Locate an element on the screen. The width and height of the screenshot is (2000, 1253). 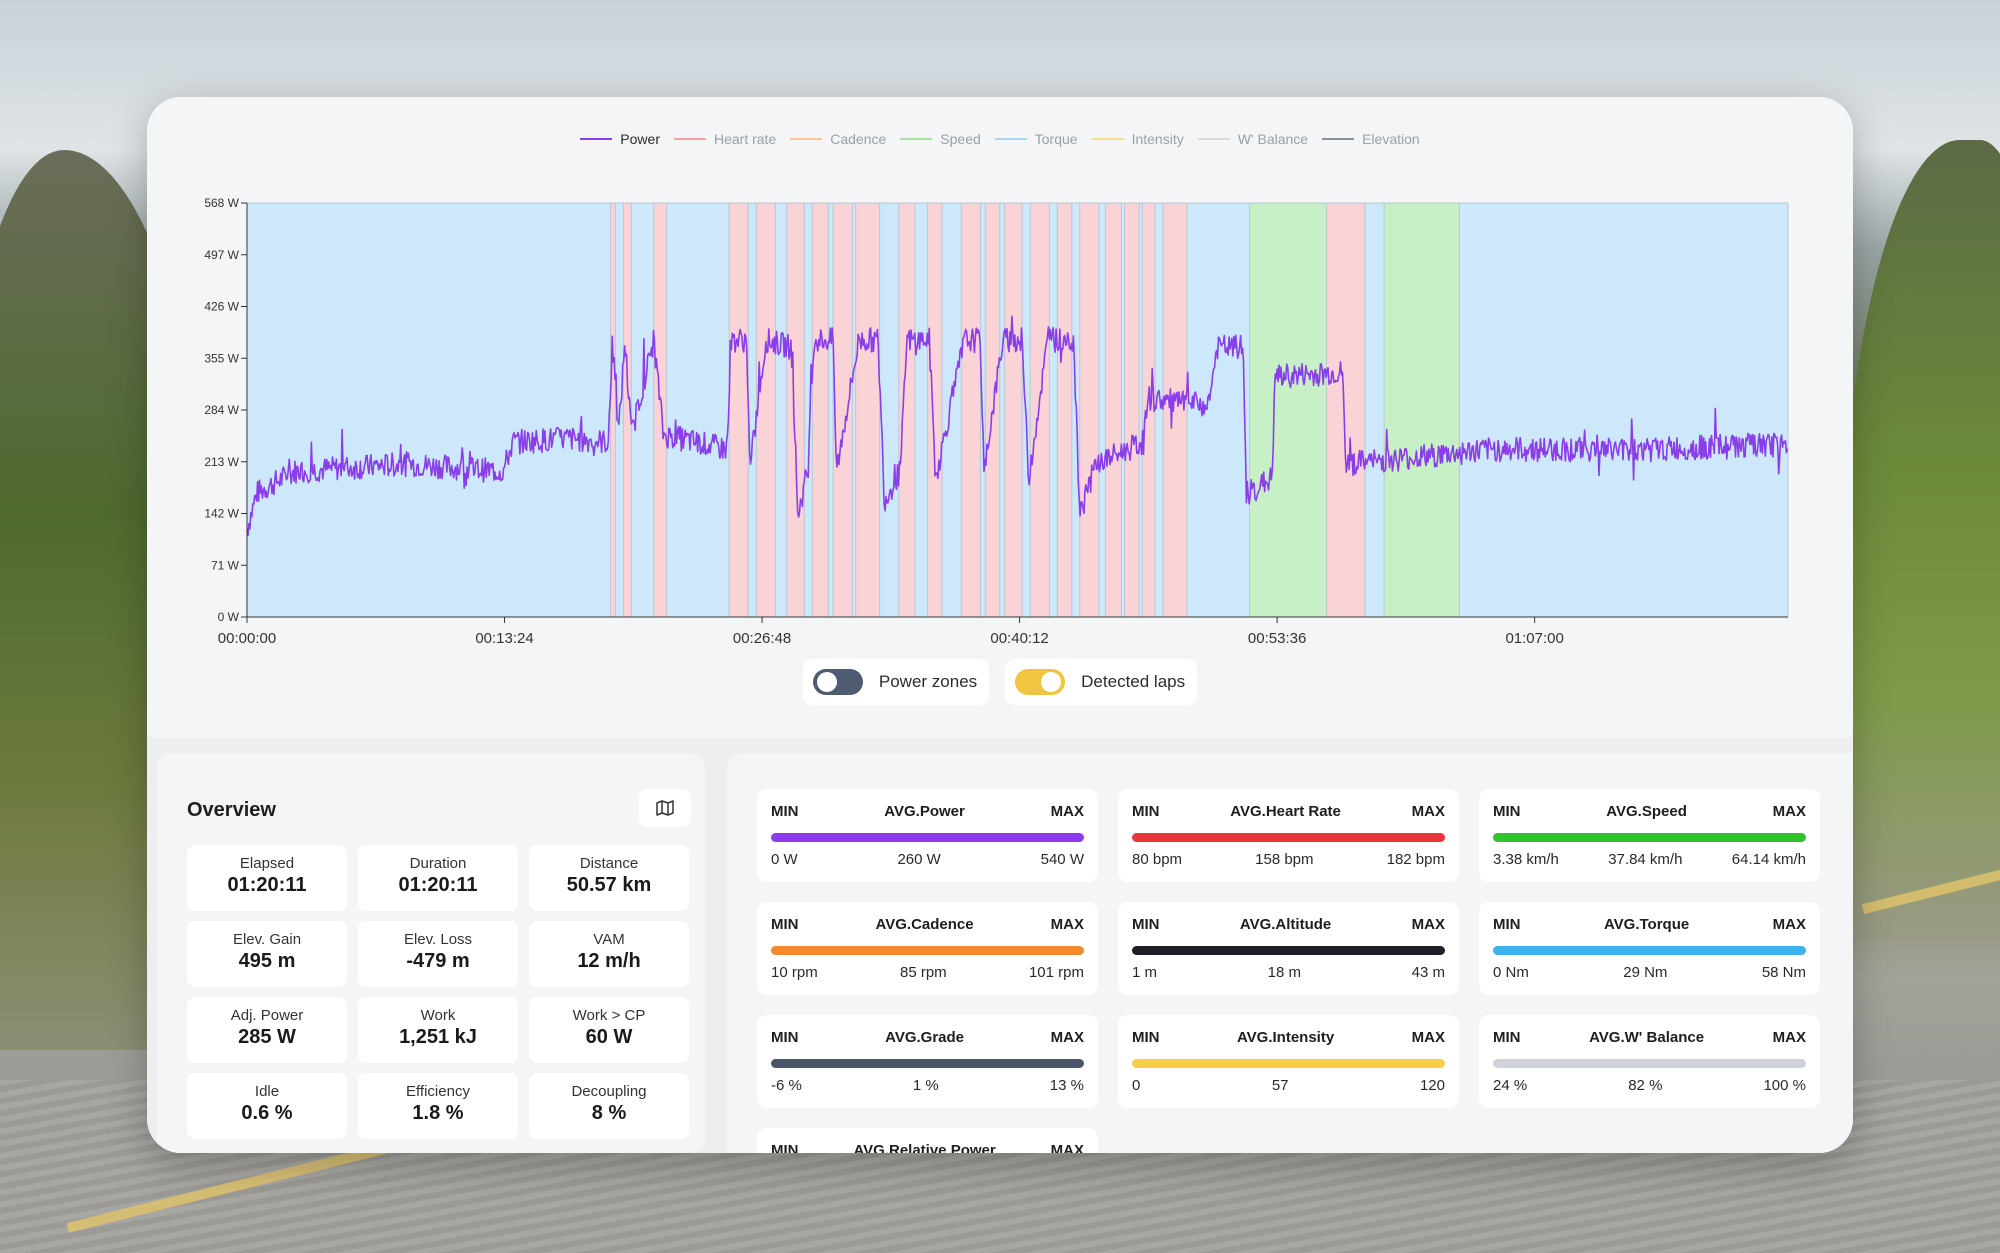
metric-values: 80 bpm 158 bpm 182 bpm is located at coordinates (1288, 859).